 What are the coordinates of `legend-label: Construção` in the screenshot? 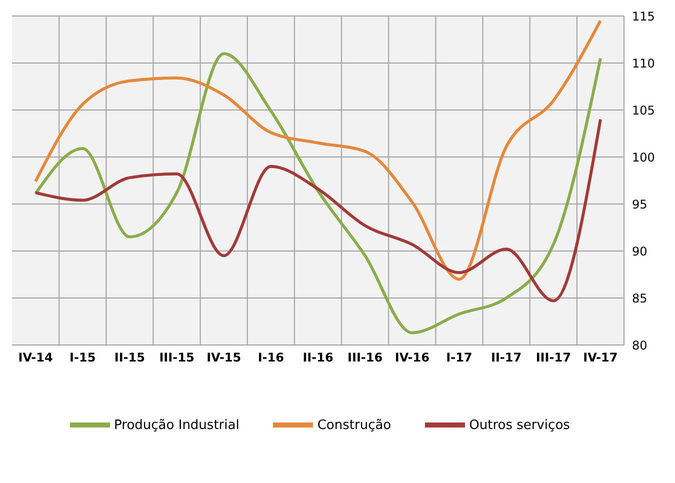 It's located at (354, 425).